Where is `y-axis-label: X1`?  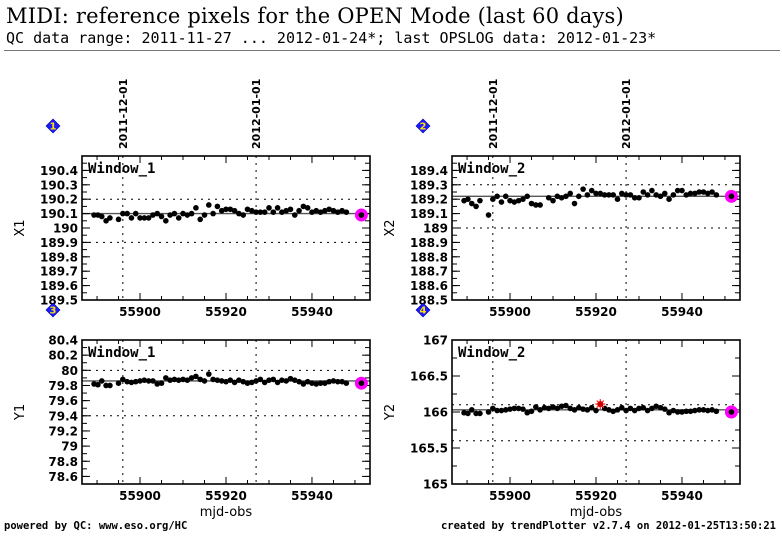 y-axis-label: X1 is located at coordinates (20, 227).